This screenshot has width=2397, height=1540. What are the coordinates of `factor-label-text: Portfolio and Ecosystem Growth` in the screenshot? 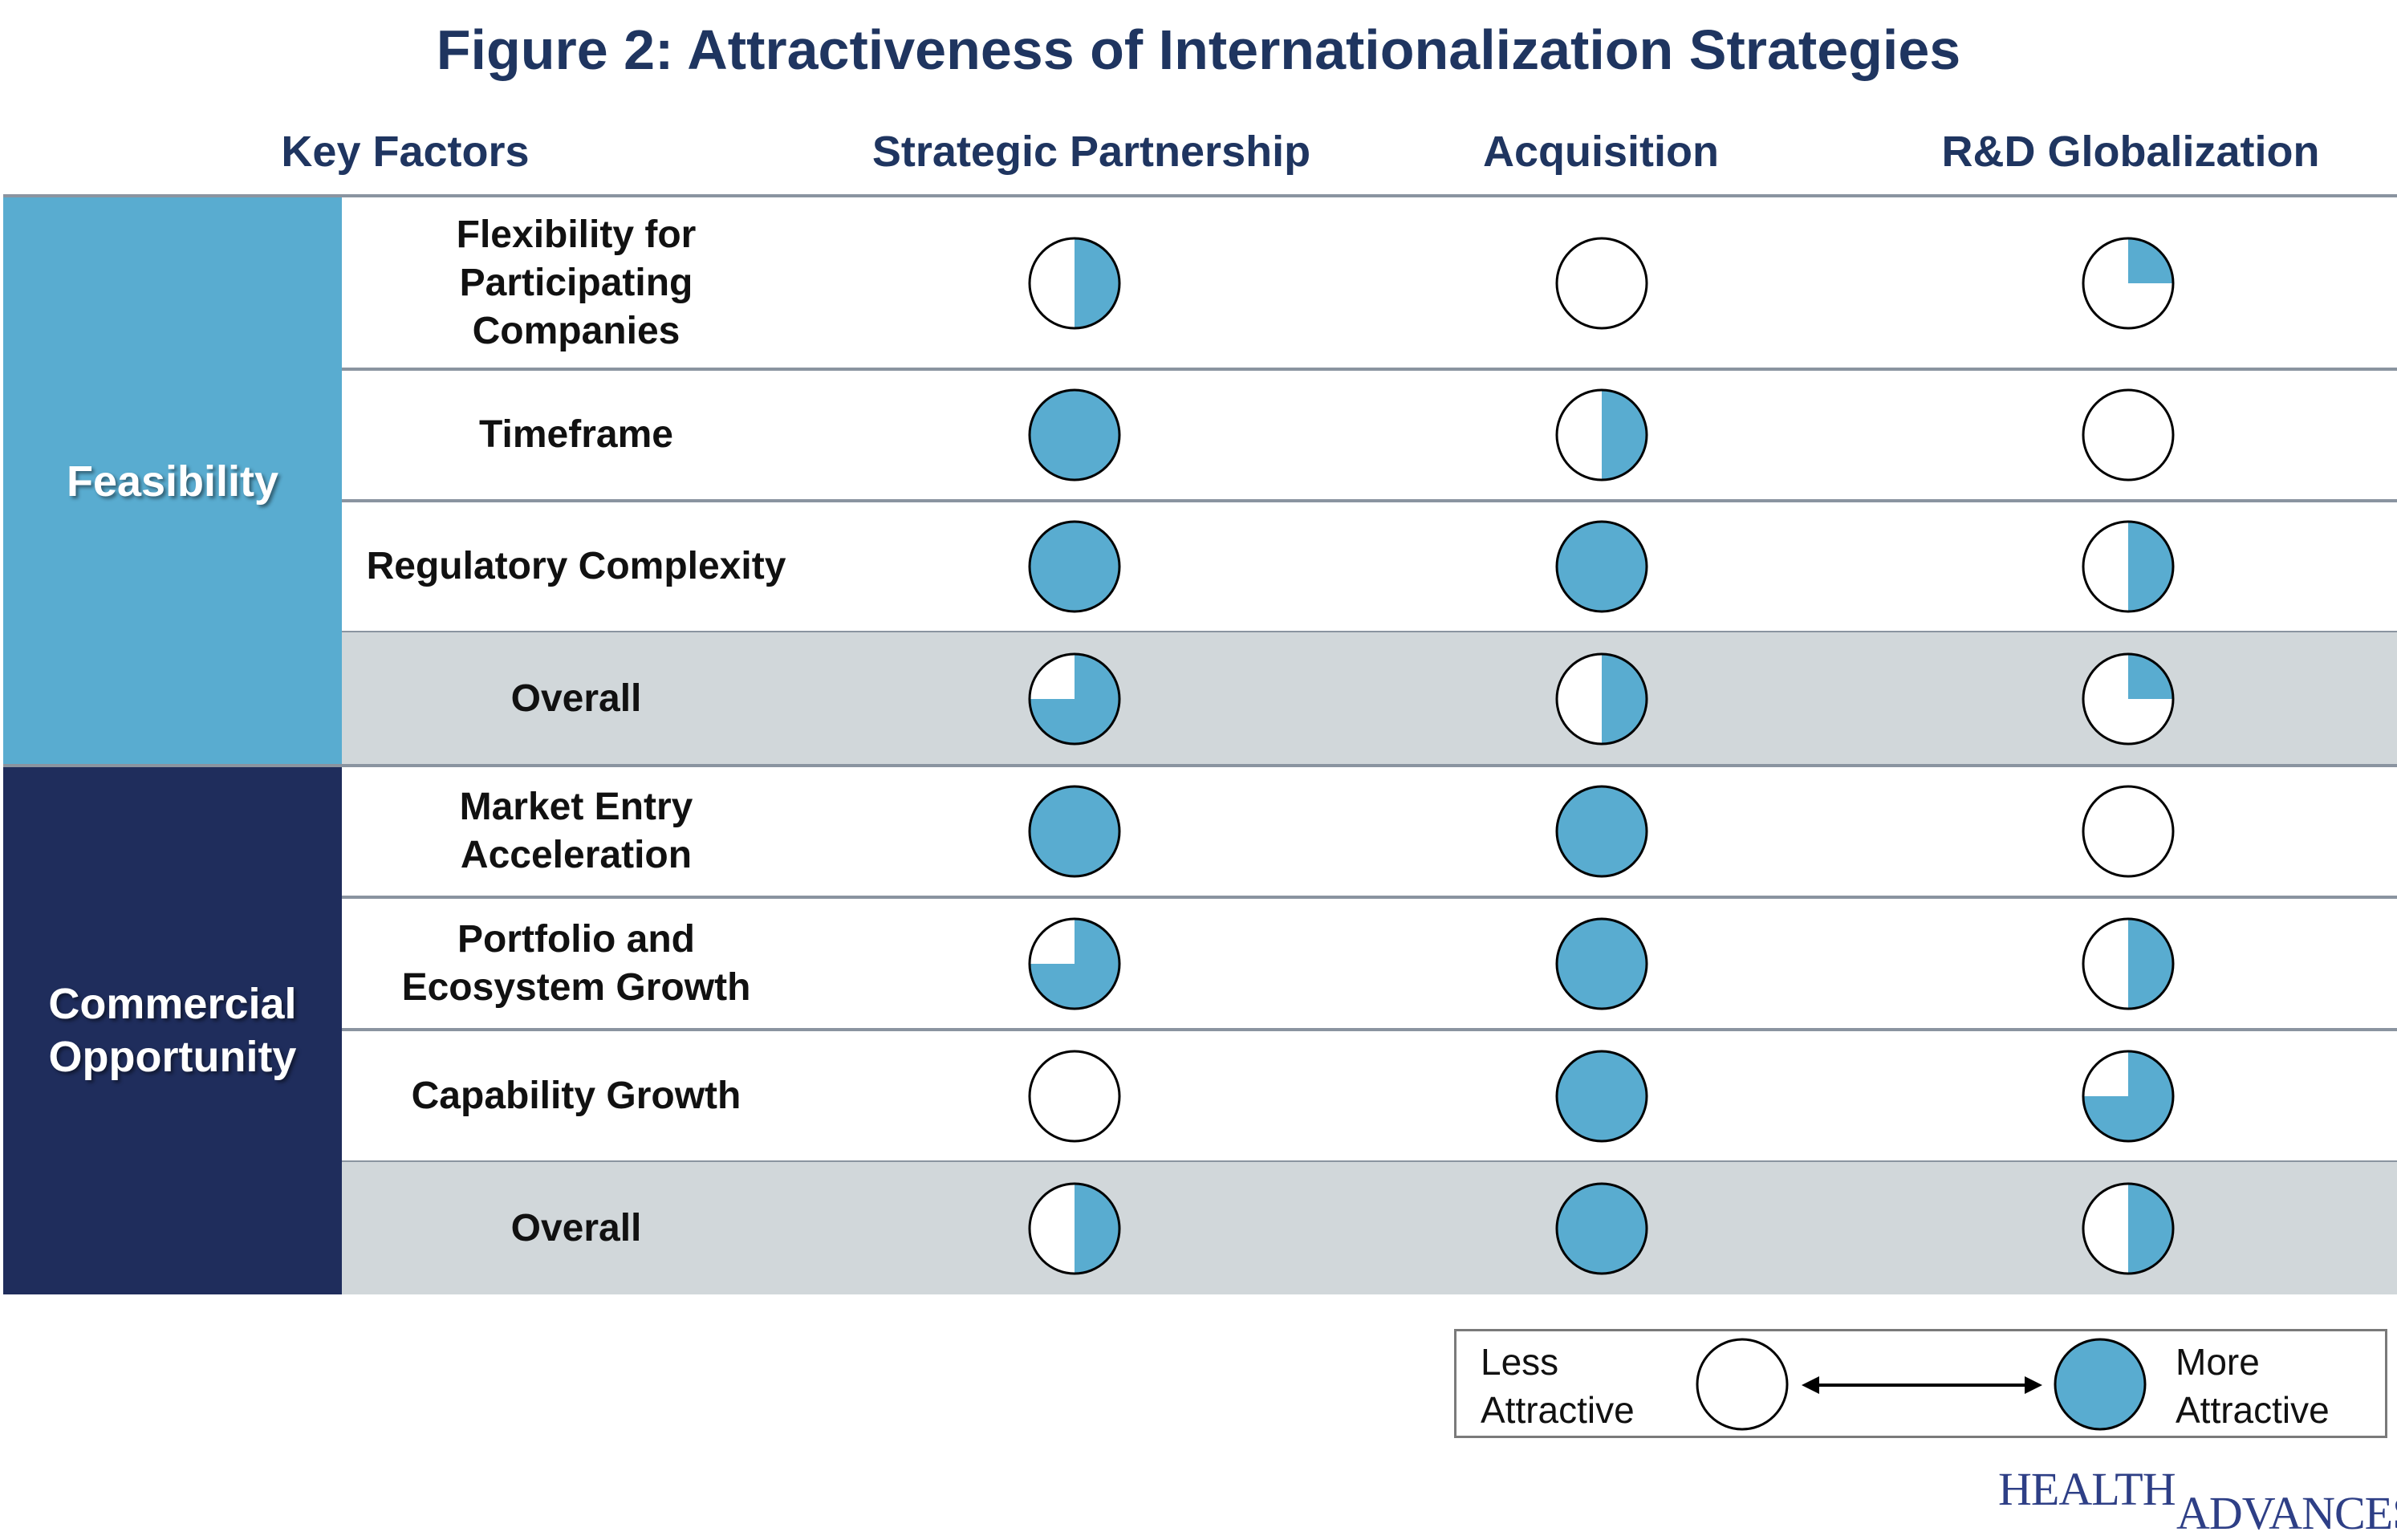 It's located at (576, 963).